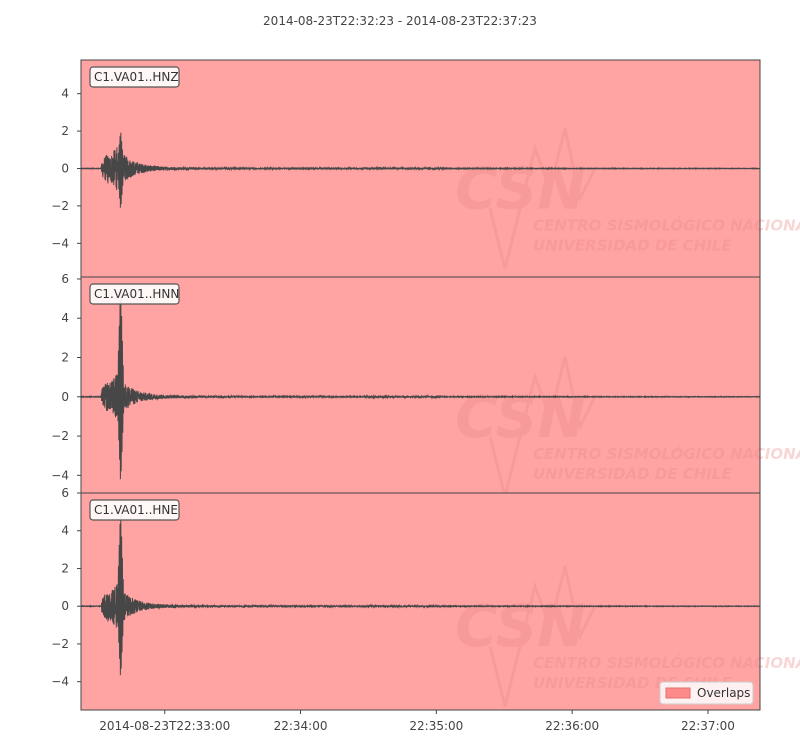  What do you see at coordinates (420, 170) in the screenshot?
I see `waveform-trace` at bounding box center [420, 170].